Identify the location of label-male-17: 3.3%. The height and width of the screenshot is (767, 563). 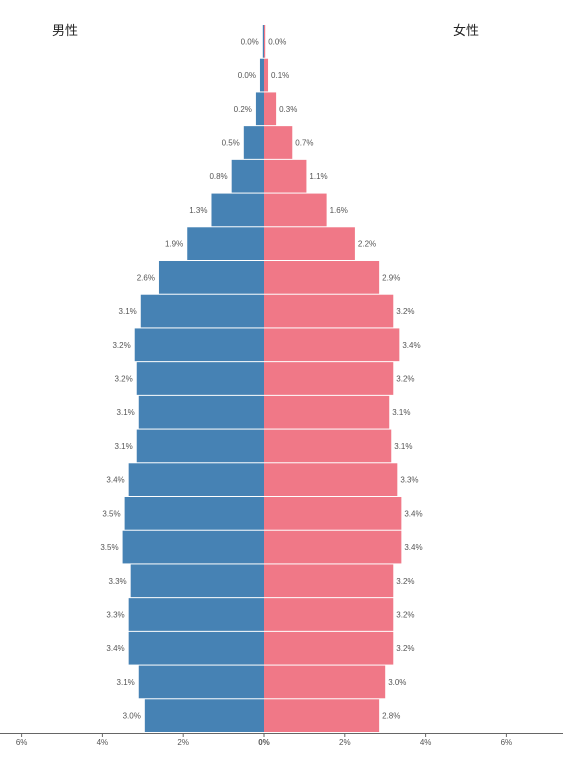
(115, 615).